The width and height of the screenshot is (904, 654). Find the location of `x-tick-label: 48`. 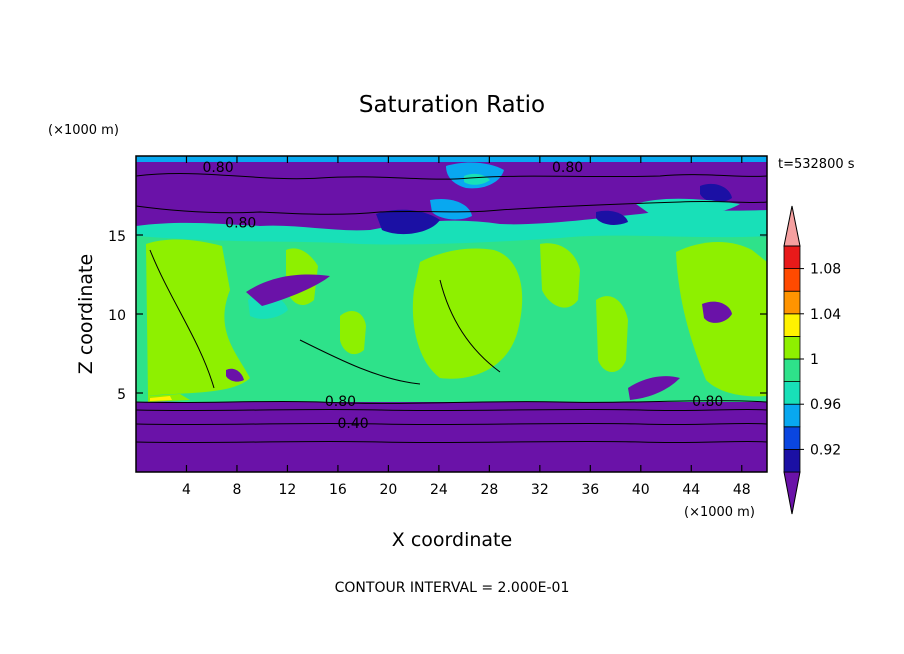

x-tick-label: 48 is located at coordinates (742, 490).